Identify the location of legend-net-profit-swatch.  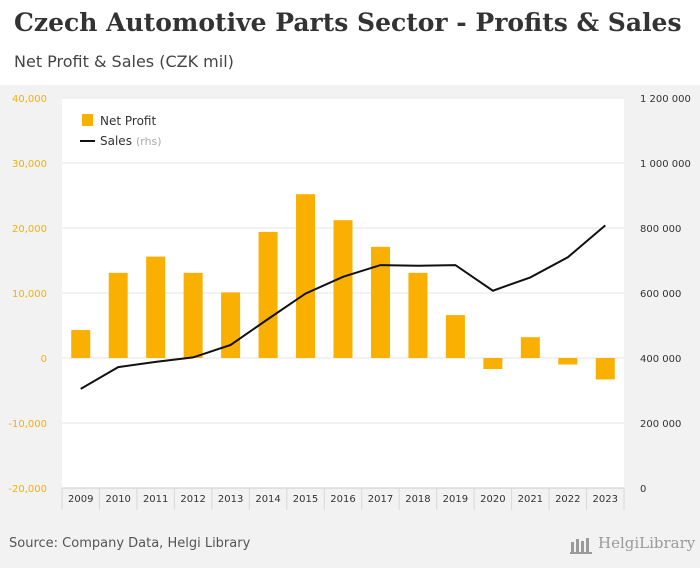
(87, 120).